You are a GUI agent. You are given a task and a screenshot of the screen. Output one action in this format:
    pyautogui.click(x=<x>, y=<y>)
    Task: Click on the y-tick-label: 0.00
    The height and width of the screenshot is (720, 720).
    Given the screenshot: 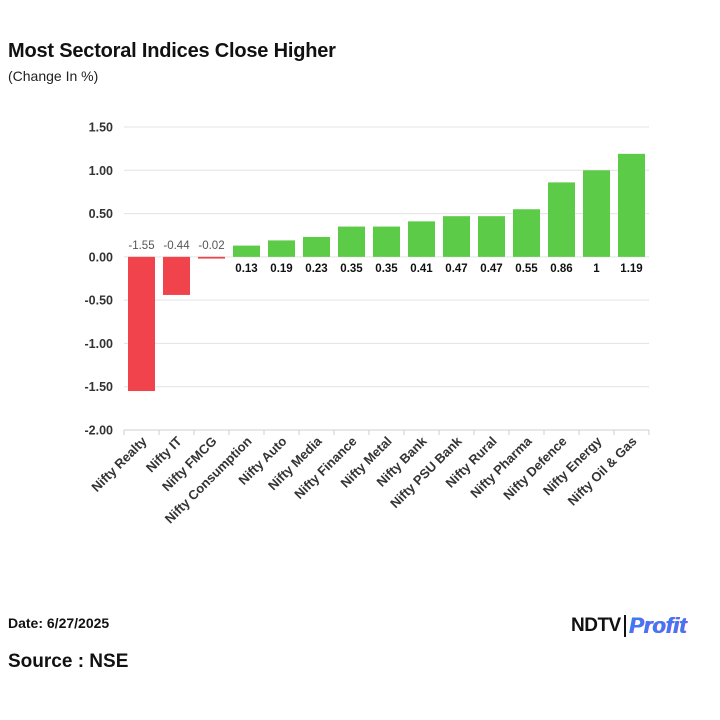 What is the action you would take?
    pyautogui.click(x=101, y=257)
    